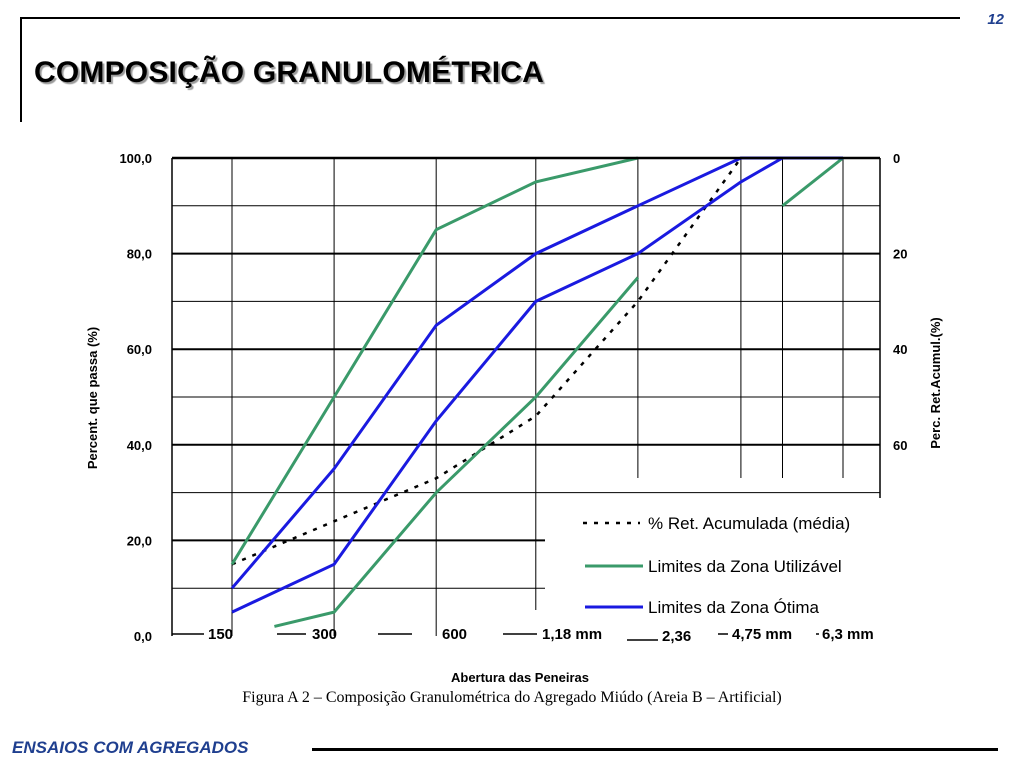 This screenshot has height=768, width=1024. What do you see at coordinates (676, 636) in the screenshot?
I see `x-tick-label: 2,36` at bounding box center [676, 636].